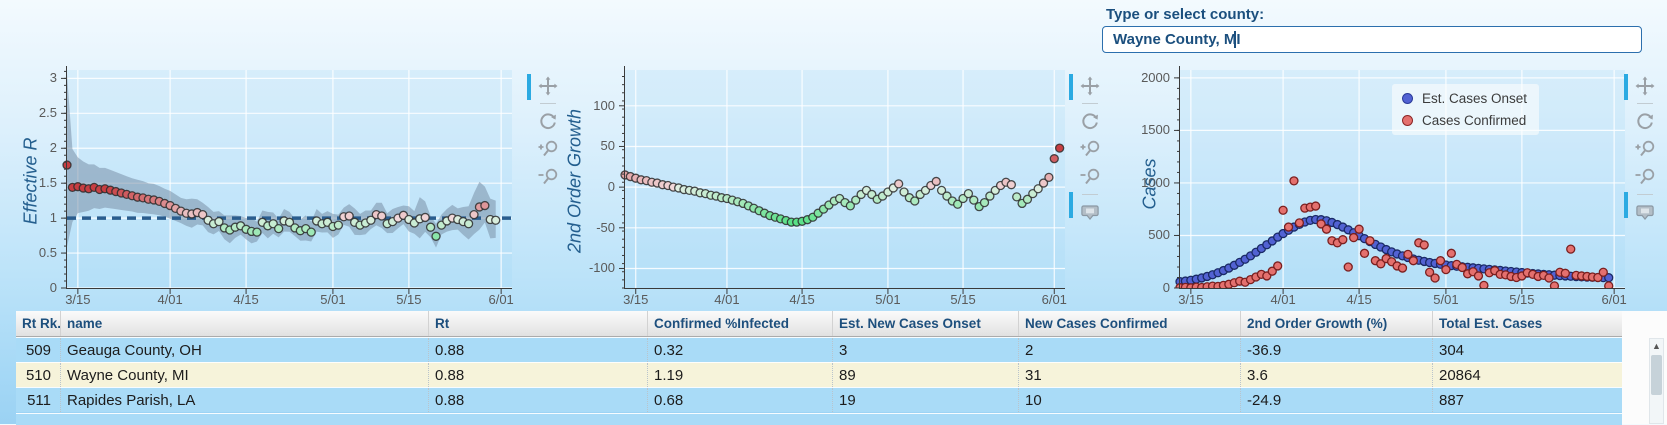 This screenshot has height=425, width=1667. What do you see at coordinates (1191, 299) in the screenshot?
I see `x-tick-label: 3/15` at bounding box center [1191, 299].